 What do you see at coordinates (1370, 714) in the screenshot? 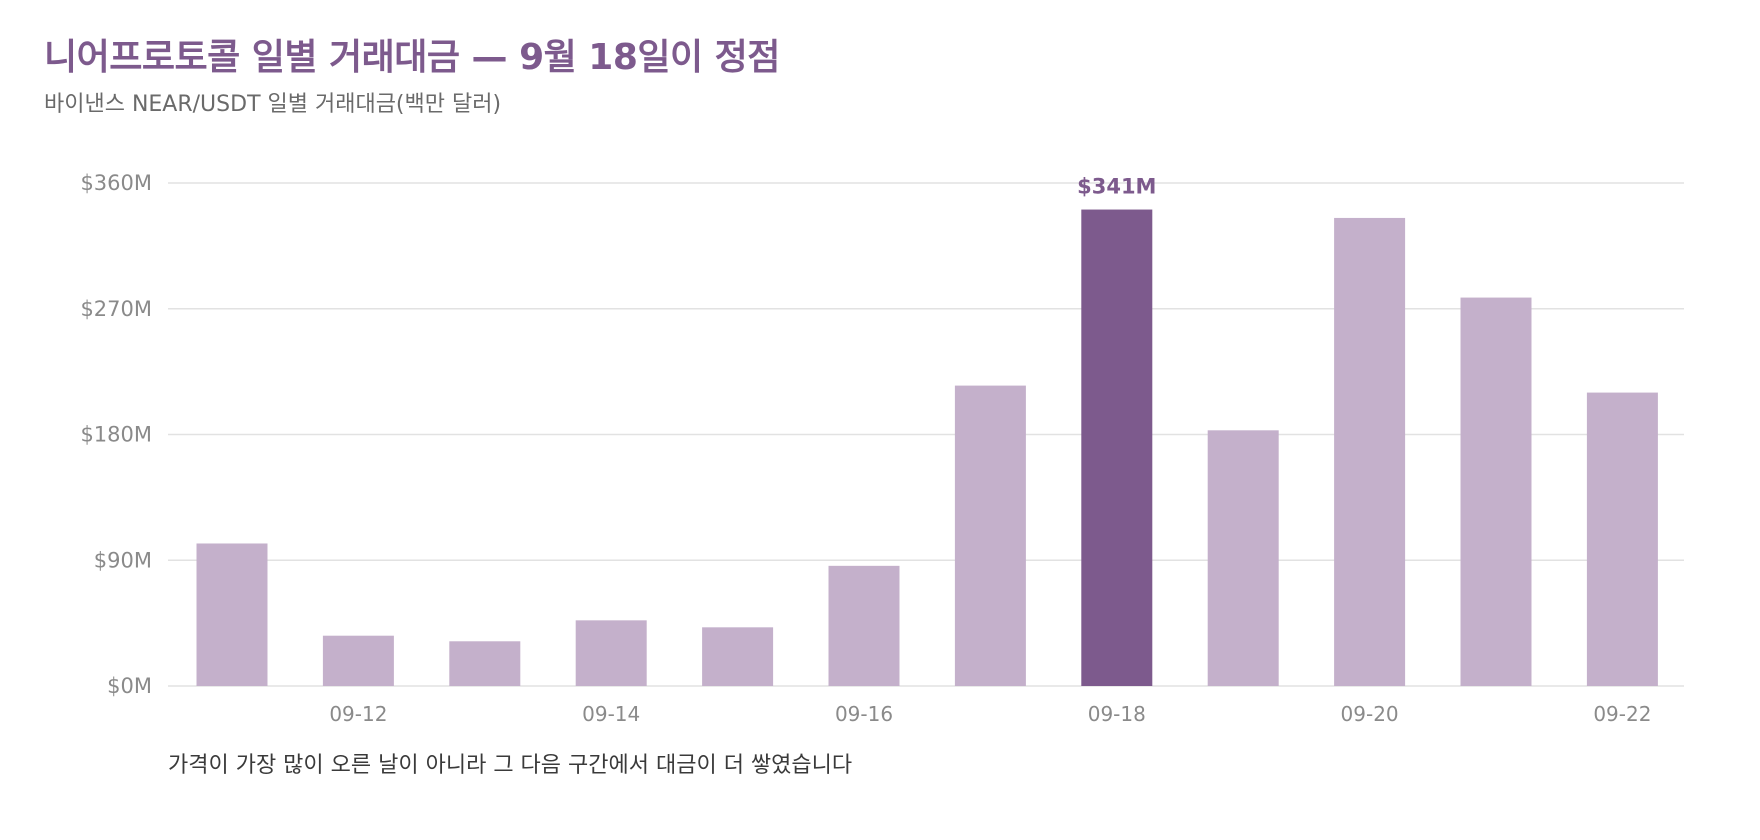
I see `x-tick-label: 09-20` at bounding box center [1370, 714].